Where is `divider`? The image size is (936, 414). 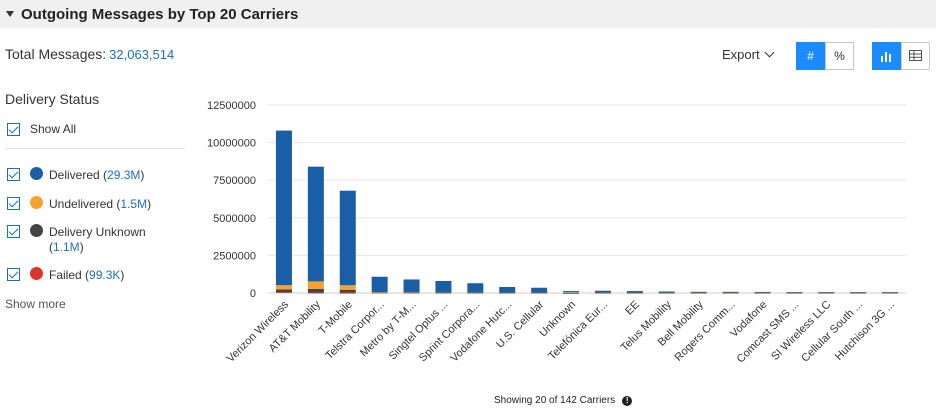
divider is located at coordinates (95, 148).